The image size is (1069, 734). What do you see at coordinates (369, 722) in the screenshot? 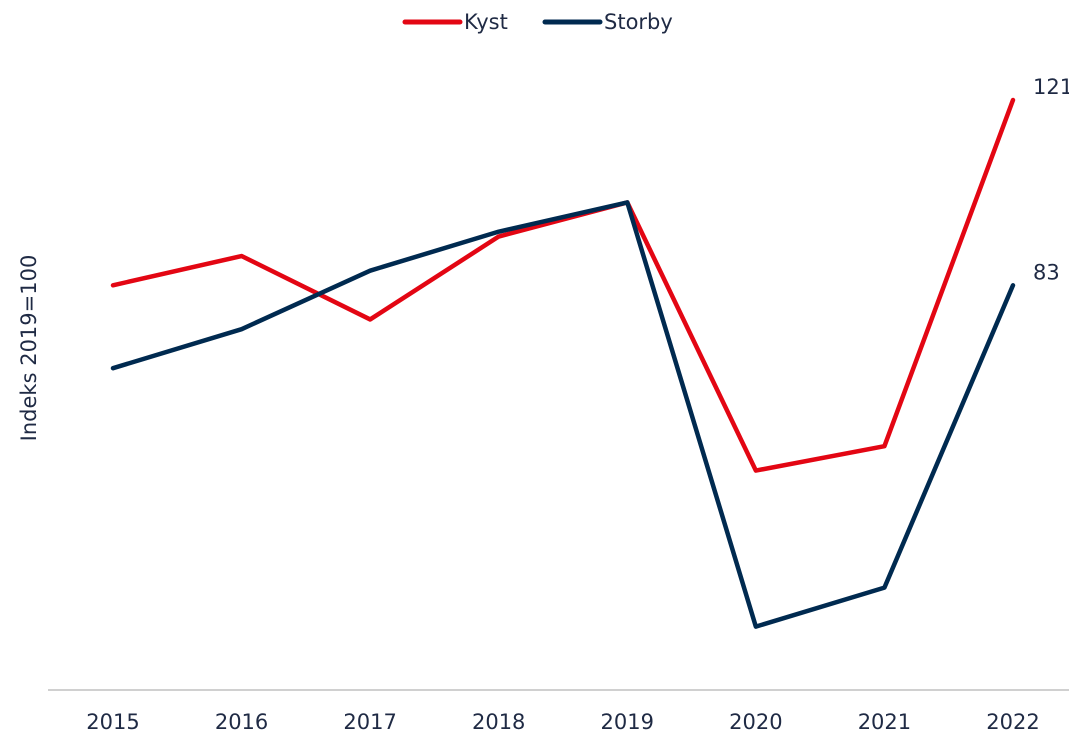
I see `x-tick-label: 2017` at bounding box center [369, 722].